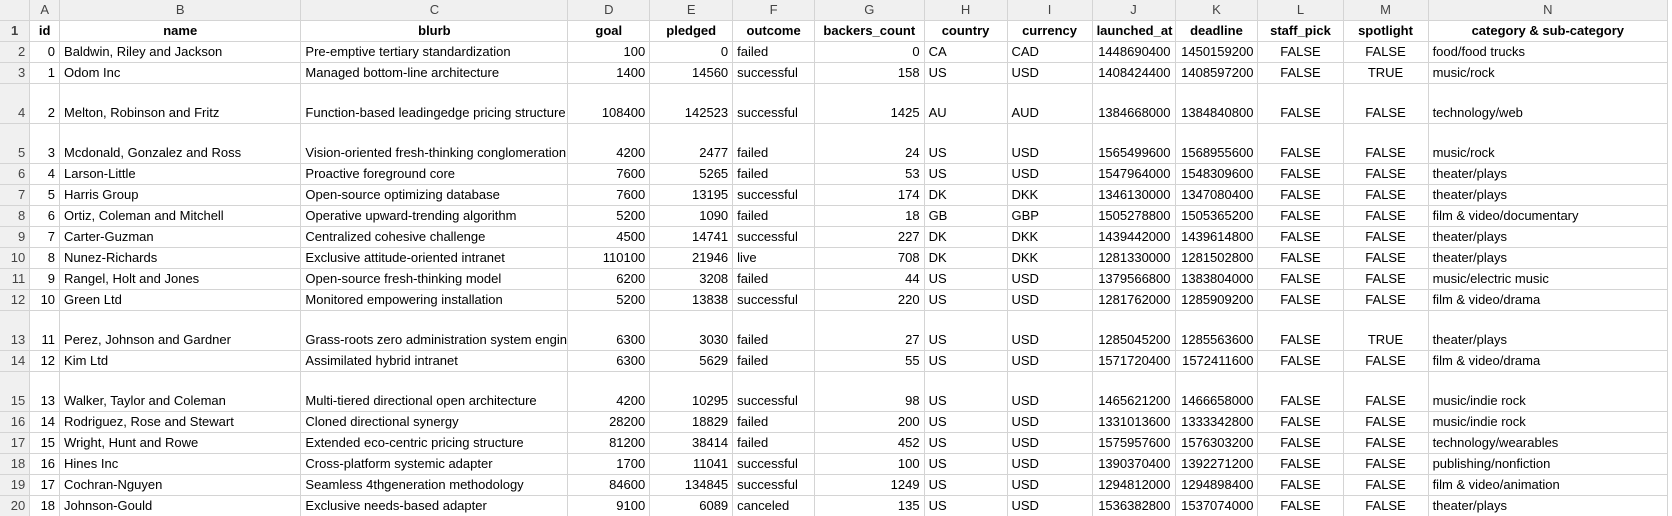  What do you see at coordinates (1217, 174) in the screenshot?
I see `cell-deadline: 1548309600` at bounding box center [1217, 174].